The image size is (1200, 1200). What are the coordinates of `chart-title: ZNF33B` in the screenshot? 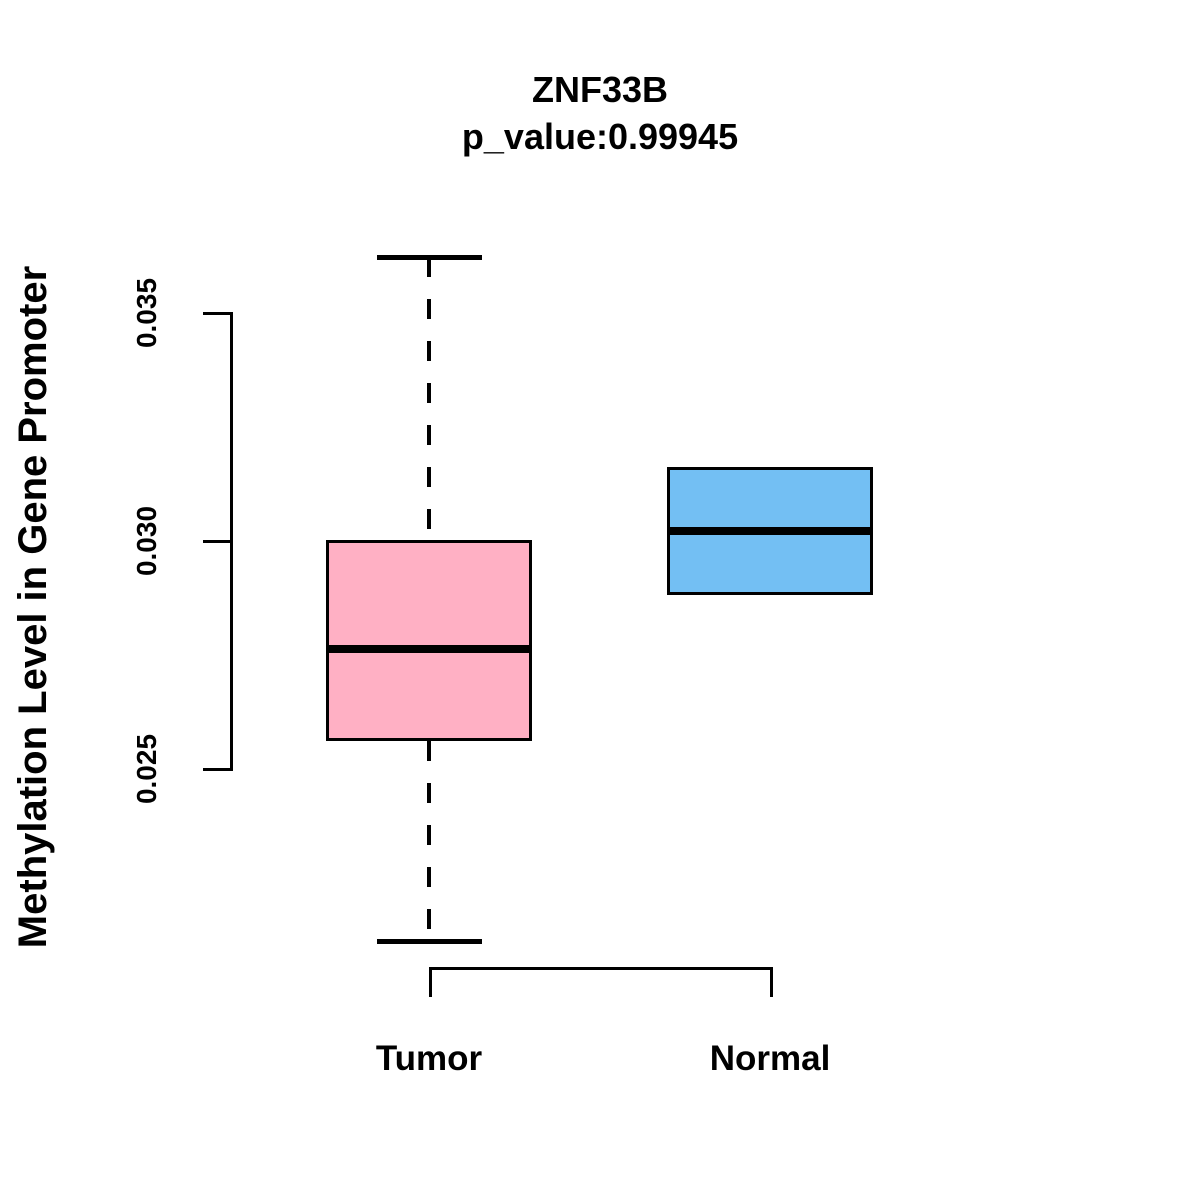 It's located at (600, 89).